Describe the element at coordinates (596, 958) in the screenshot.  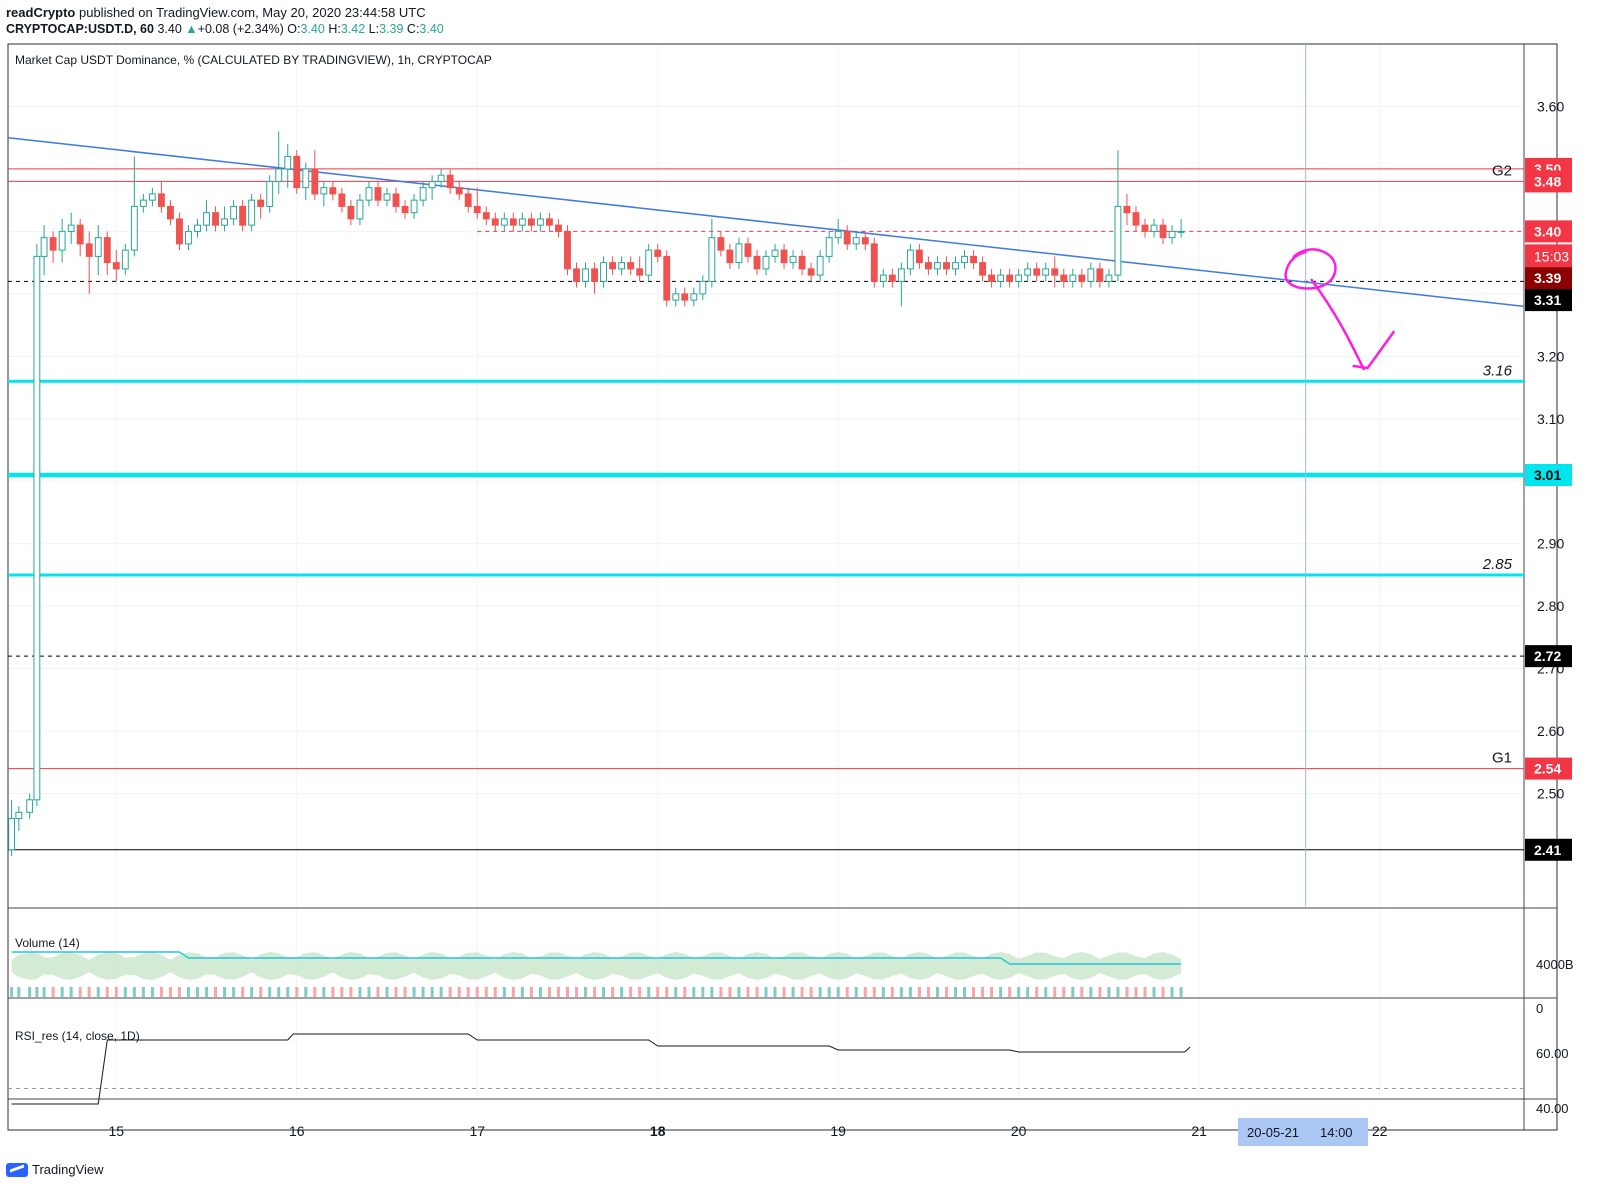
I see `volume-ma-line` at that location.